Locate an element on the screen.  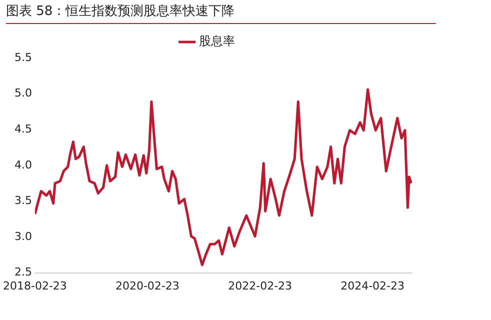
y-tick-label: 4.0 is located at coordinates (23, 165).